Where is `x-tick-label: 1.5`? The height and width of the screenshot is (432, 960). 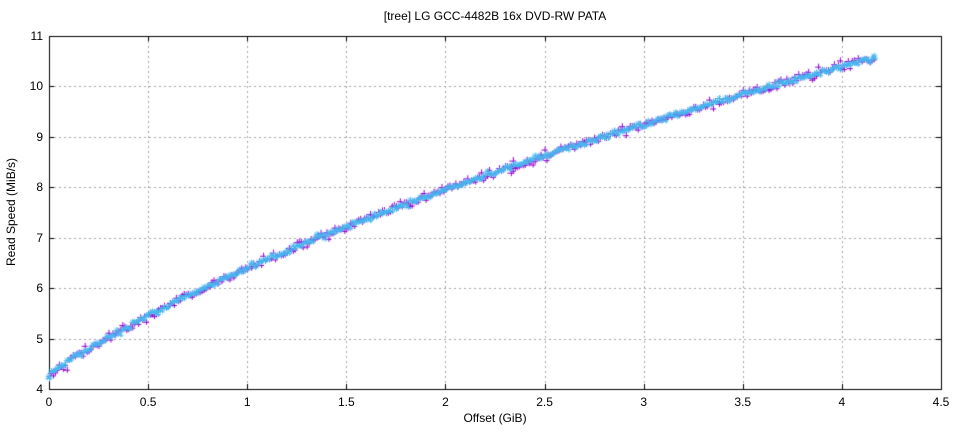
x-tick-label: 1.5 is located at coordinates (346, 402).